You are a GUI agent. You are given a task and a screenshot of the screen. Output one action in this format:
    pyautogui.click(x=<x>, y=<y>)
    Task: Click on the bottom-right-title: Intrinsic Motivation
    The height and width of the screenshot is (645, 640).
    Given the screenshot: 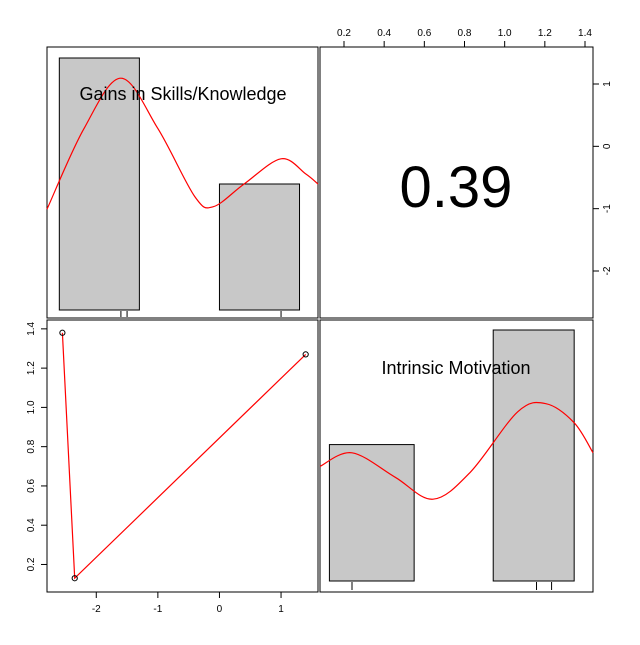 What is the action you would take?
    pyautogui.click(x=455, y=368)
    